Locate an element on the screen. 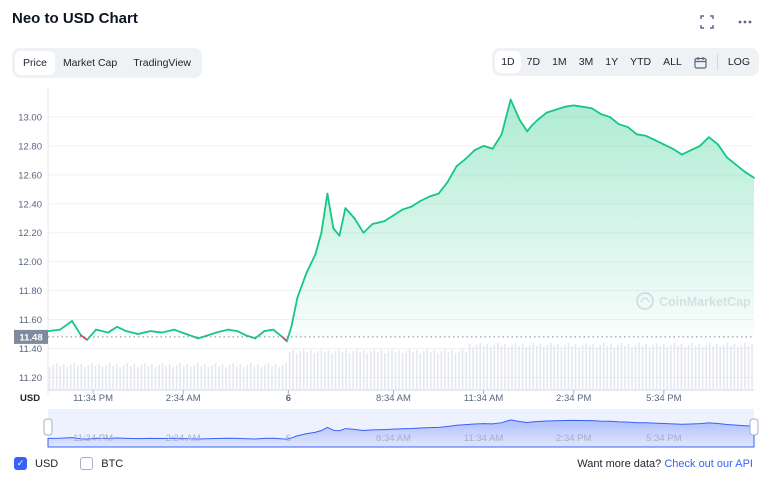  range-7d: 7D is located at coordinates (533, 62).